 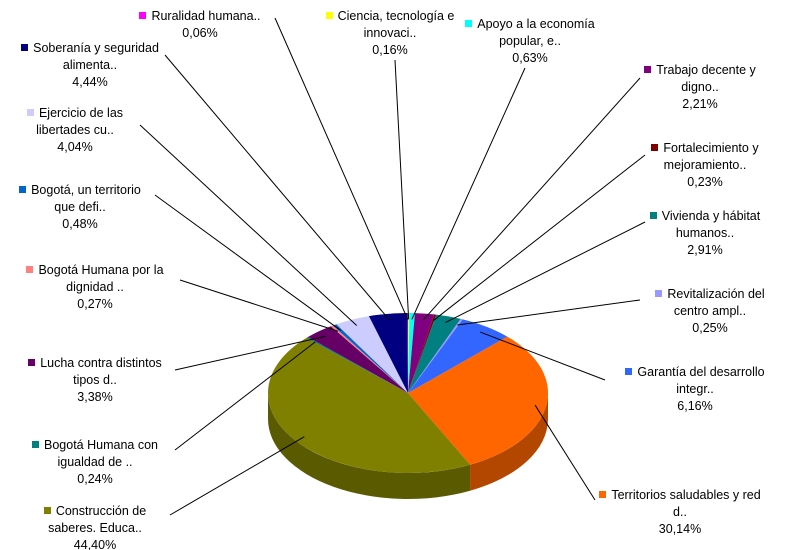 I want to click on slice-label: Lucha contra distintos tipos d.. 3,38%, so click(x=95, y=380).